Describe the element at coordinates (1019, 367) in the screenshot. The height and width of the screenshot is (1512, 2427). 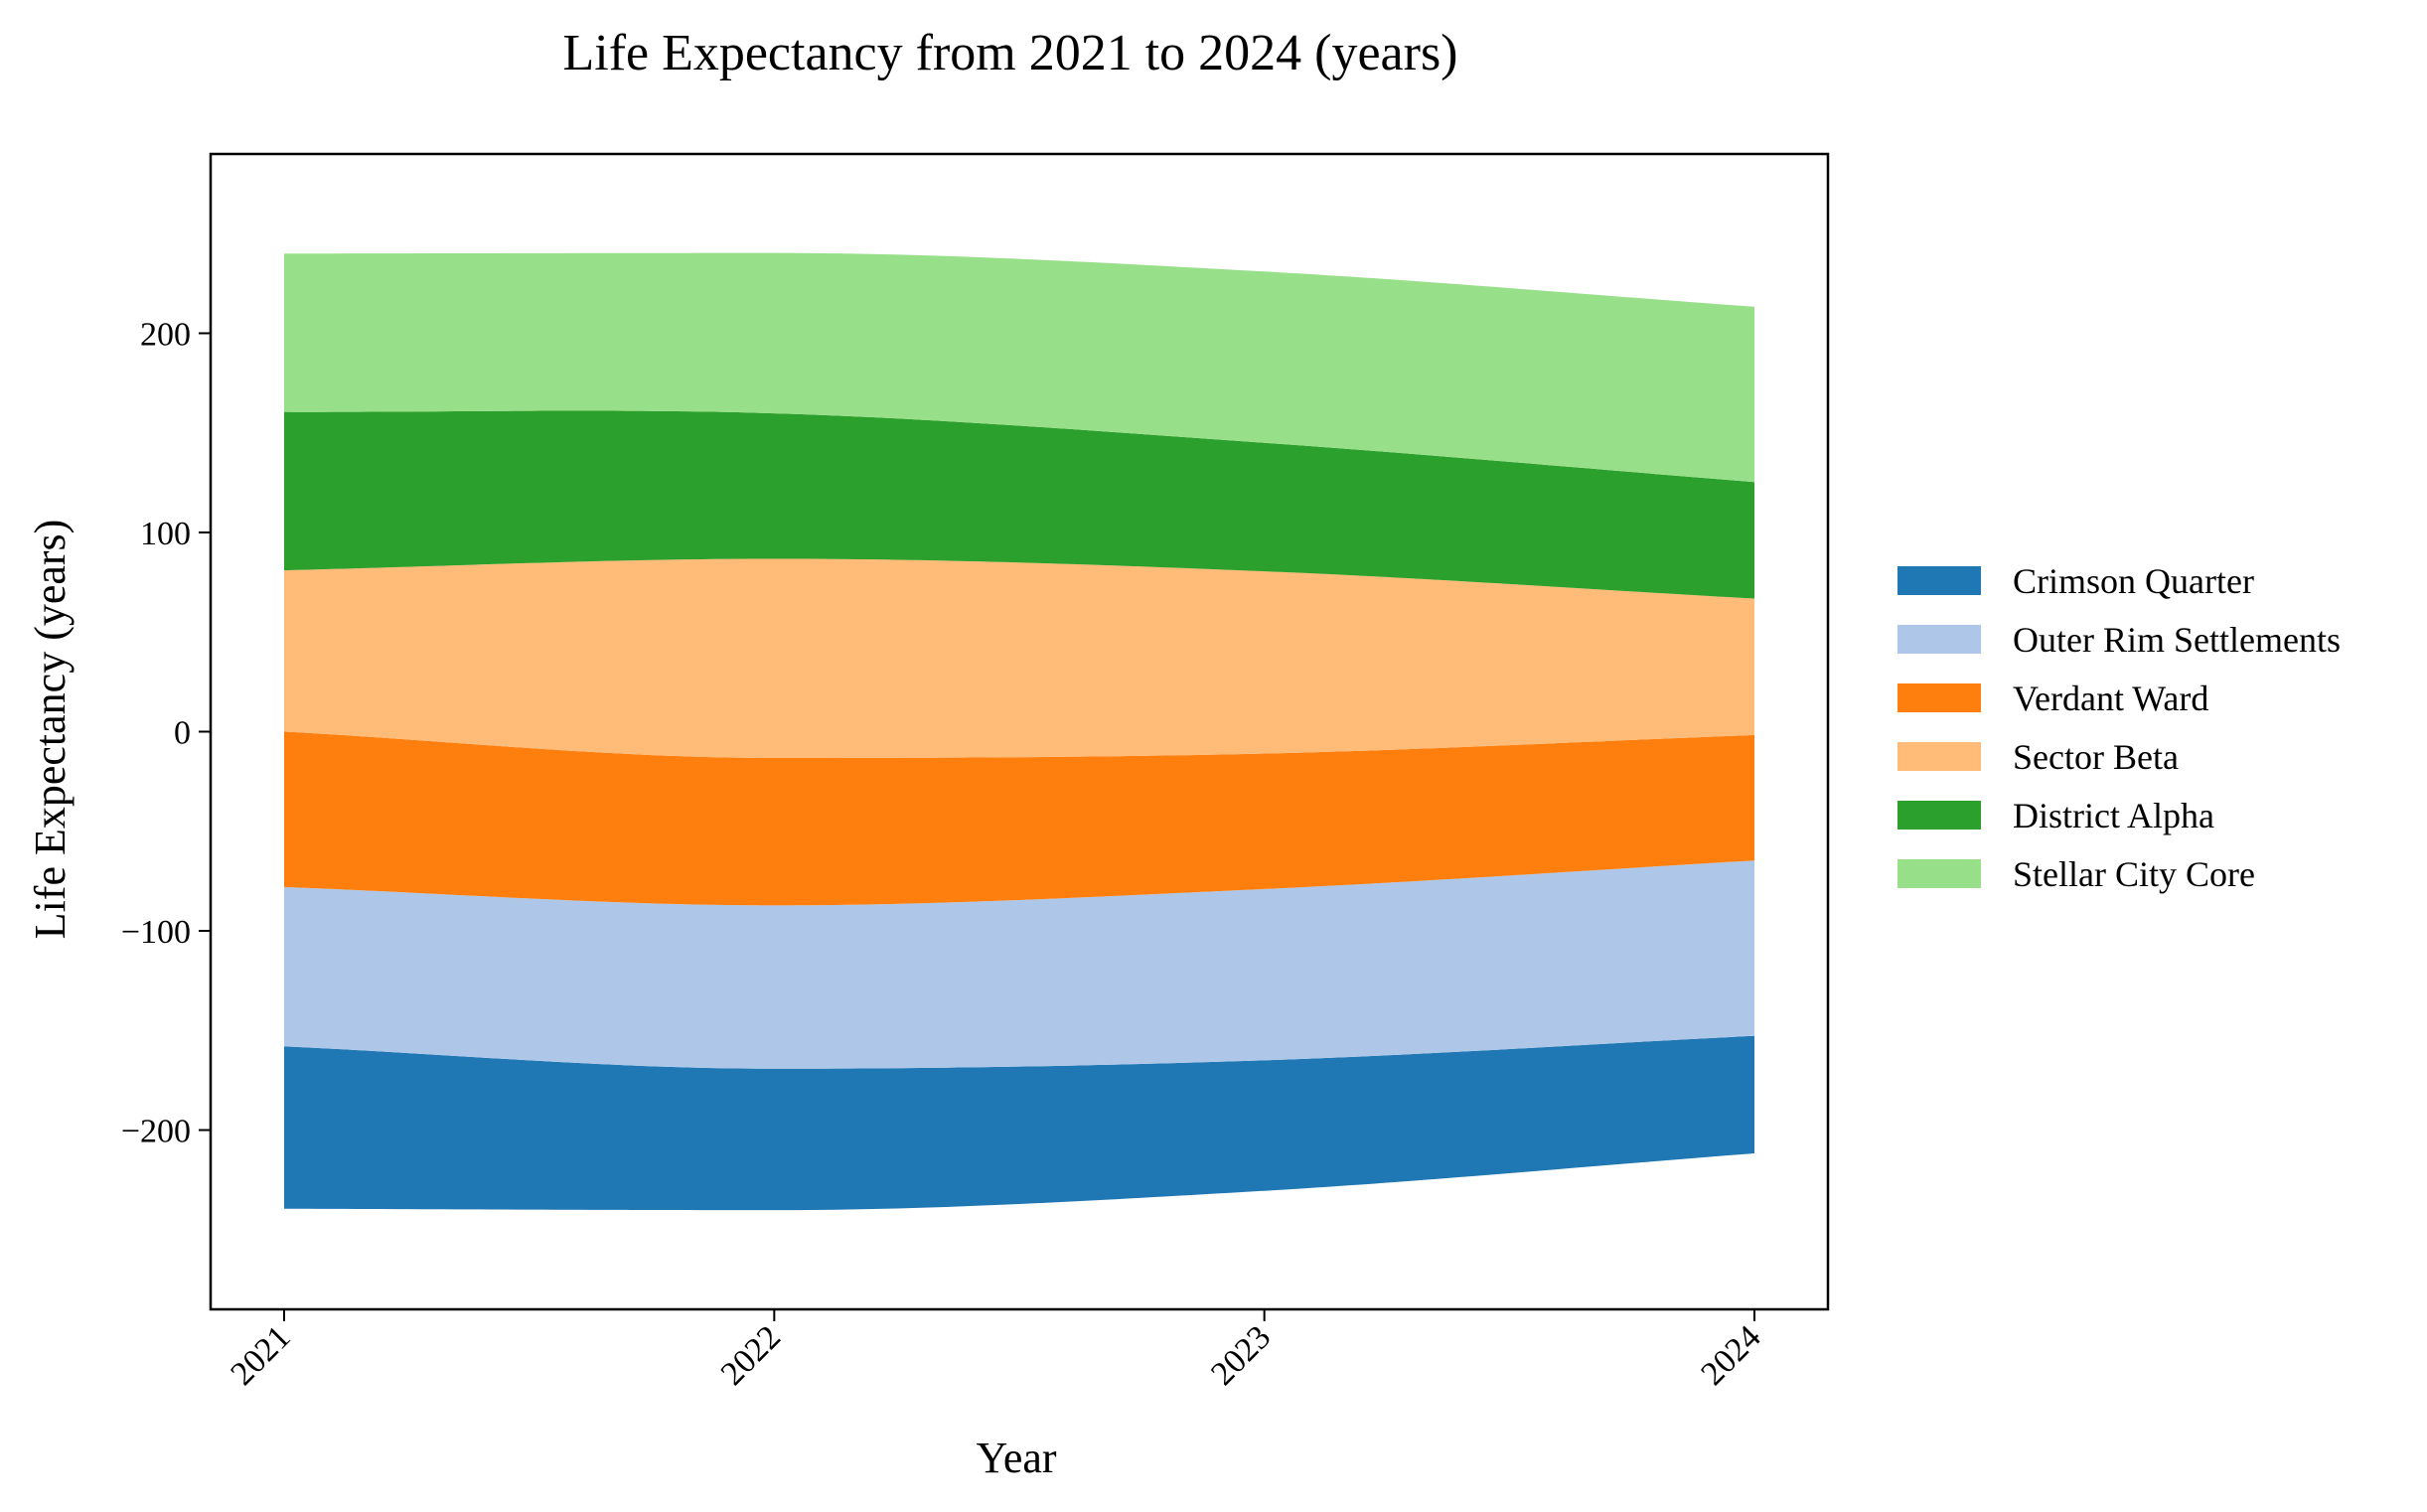
I see `stream-layer-stellar-city-core` at that location.